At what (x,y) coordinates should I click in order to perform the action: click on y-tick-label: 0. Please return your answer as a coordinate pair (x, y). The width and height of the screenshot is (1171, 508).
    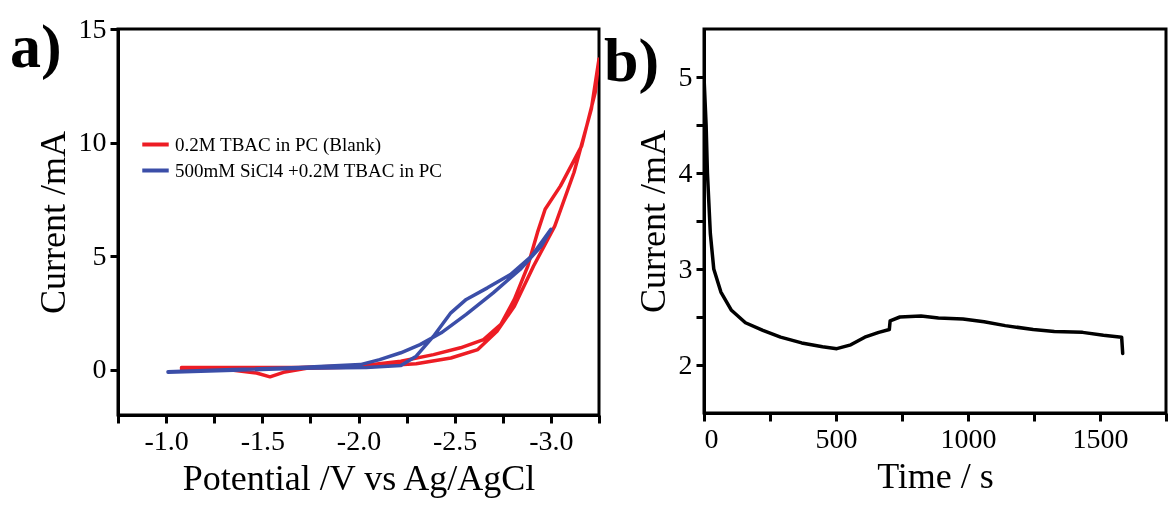
    Looking at the image, I should click on (99, 369).